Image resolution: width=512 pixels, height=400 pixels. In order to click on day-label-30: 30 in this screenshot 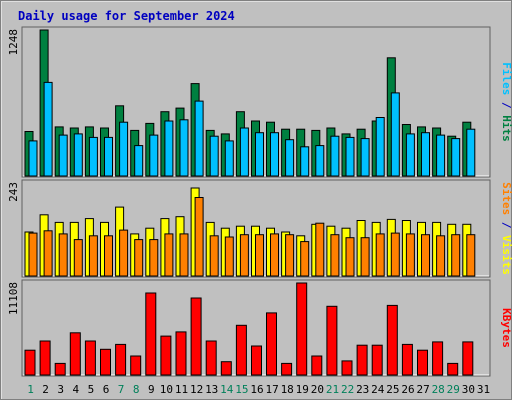, I will do `click(468, 389)`.